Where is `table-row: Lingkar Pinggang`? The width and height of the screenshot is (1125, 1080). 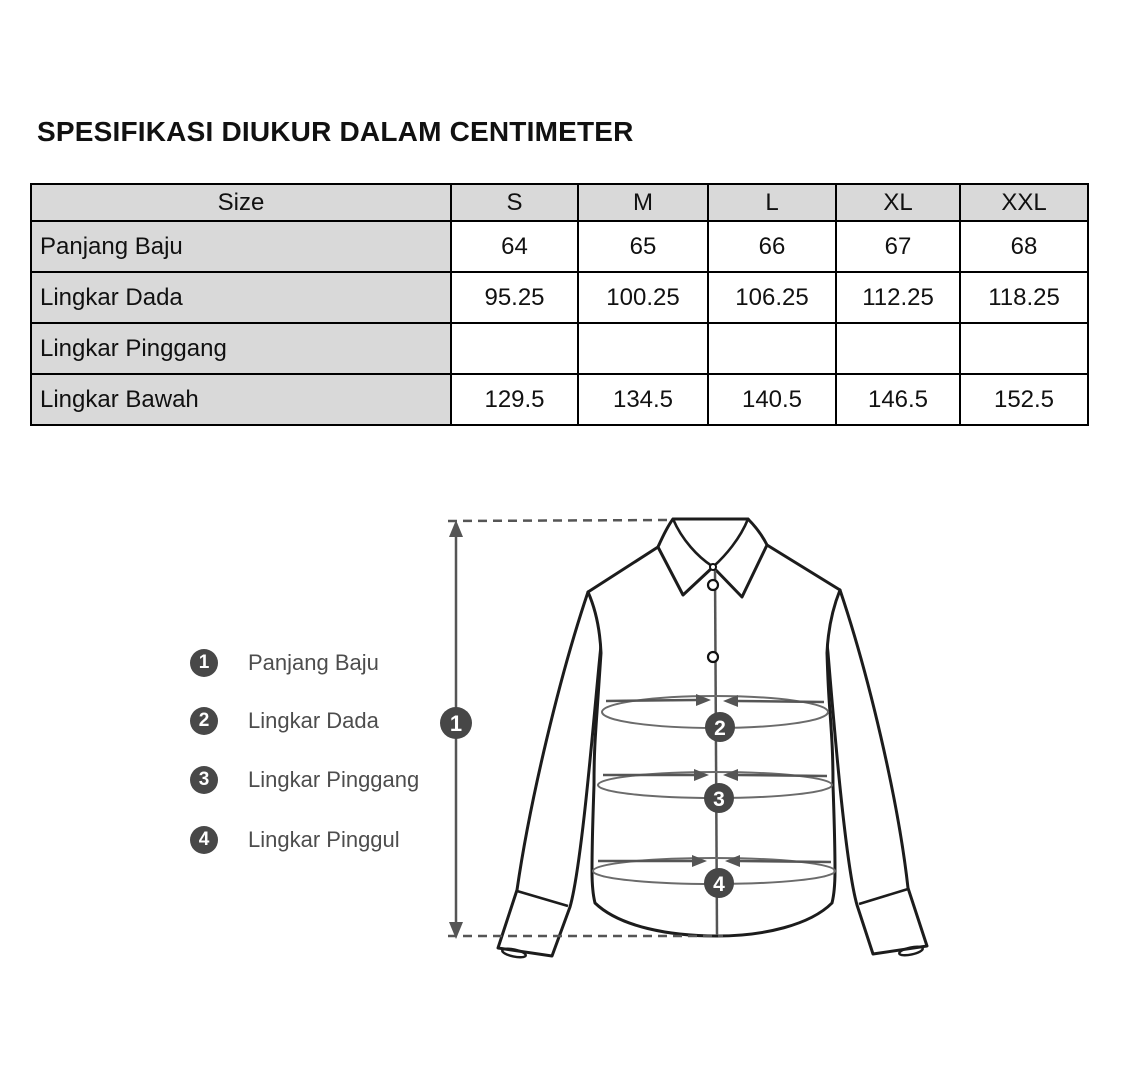
table-row: Lingkar Pinggang is located at coordinates (559, 348).